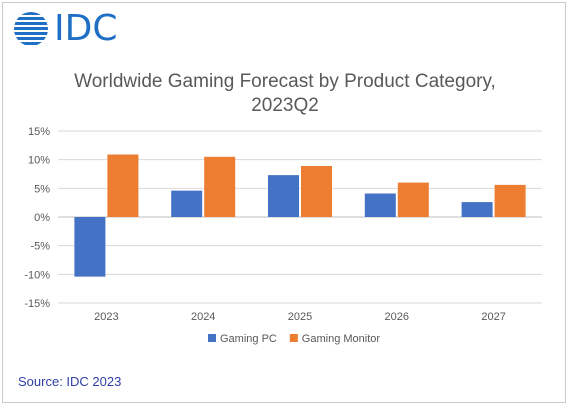  I want to click on y-tick-label: -10%, so click(37, 275).